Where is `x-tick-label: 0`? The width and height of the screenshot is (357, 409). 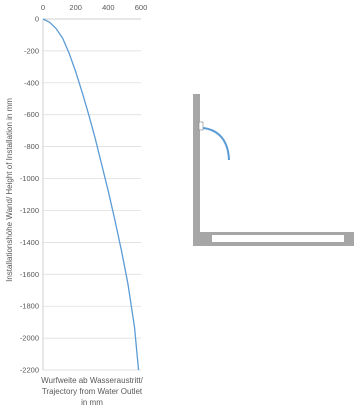
x-tick-label: 0 is located at coordinates (43, 7).